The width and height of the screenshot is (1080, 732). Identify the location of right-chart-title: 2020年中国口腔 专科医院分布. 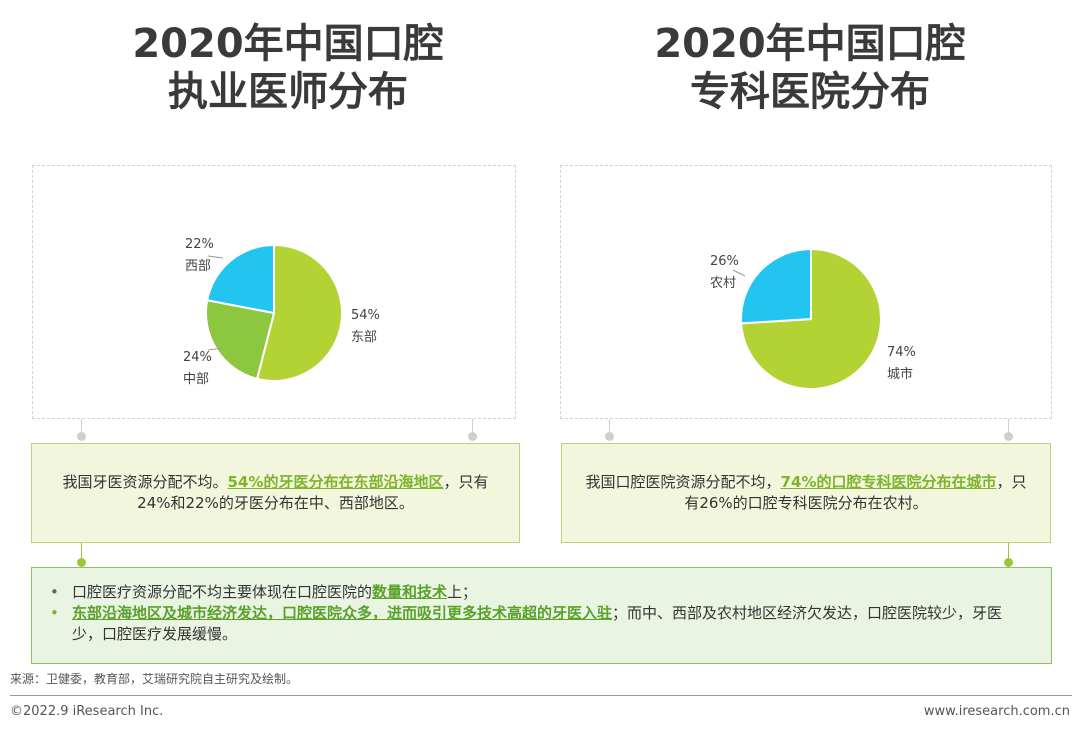
(810, 68).